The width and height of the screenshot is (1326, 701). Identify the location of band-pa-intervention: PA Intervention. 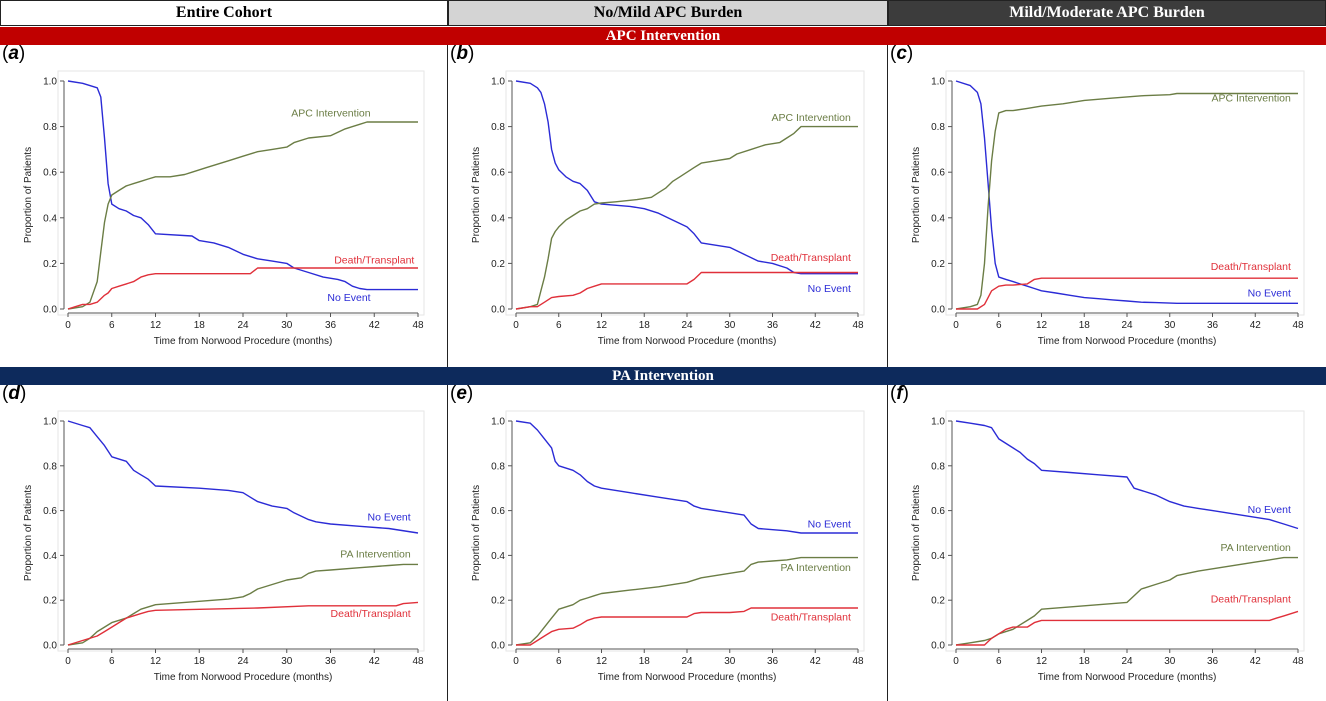
(663, 376).